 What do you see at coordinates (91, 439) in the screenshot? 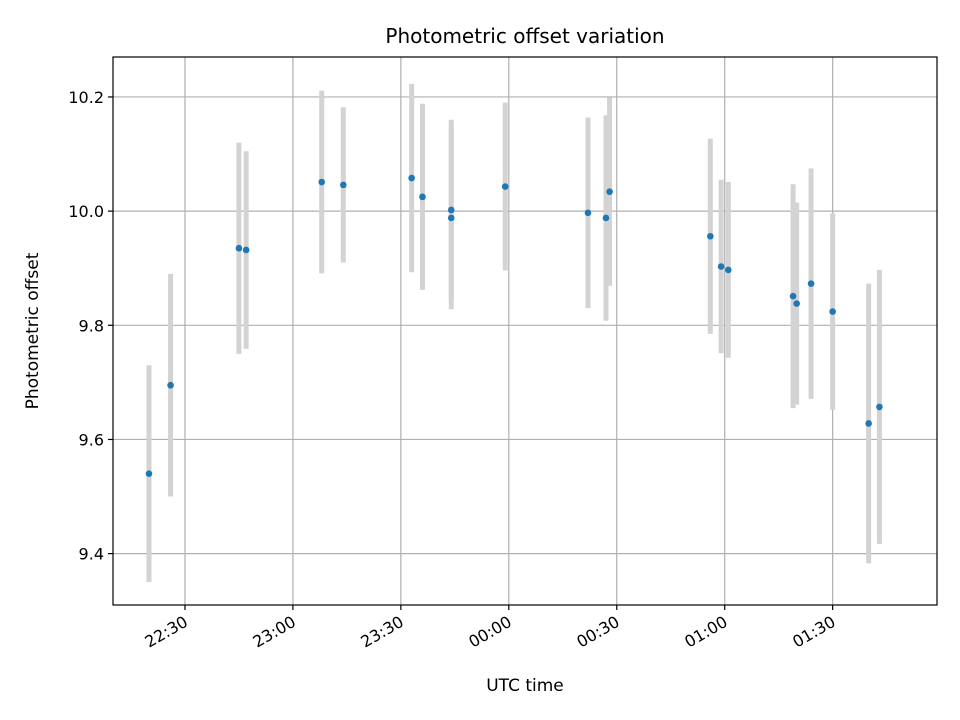
I see `y-tick-label: 9.6` at bounding box center [91, 439].